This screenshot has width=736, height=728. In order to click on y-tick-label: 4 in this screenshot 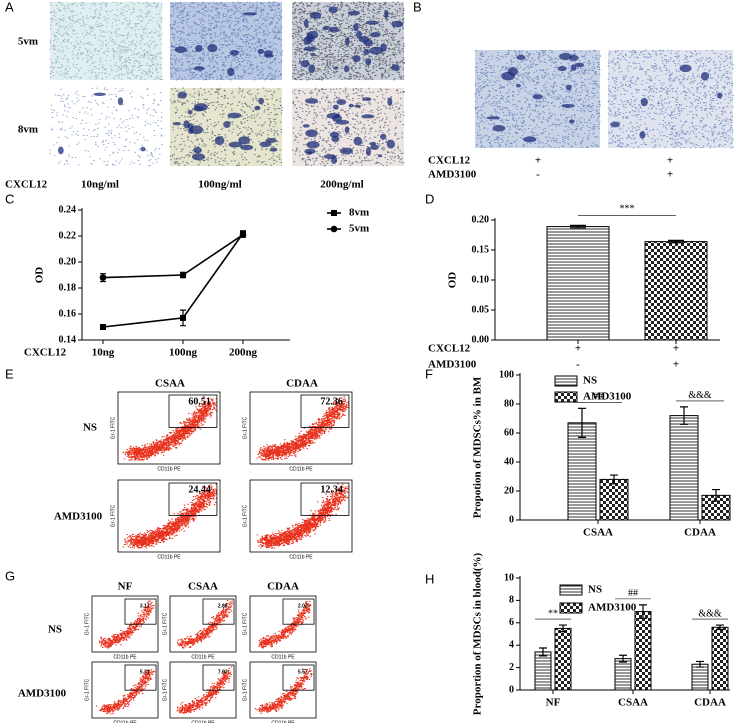, I will do `click(511, 644)`.